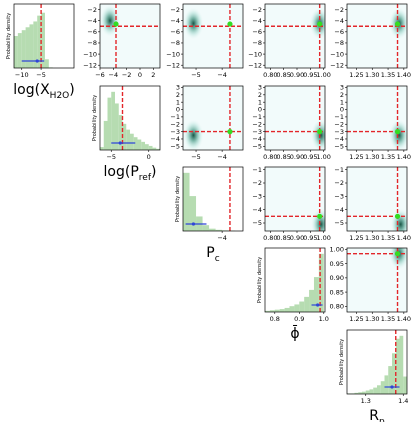 The image size is (415, 422). Describe the element at coordinates (71, 90) in the screenshot. I see `label-end: )` at that location.